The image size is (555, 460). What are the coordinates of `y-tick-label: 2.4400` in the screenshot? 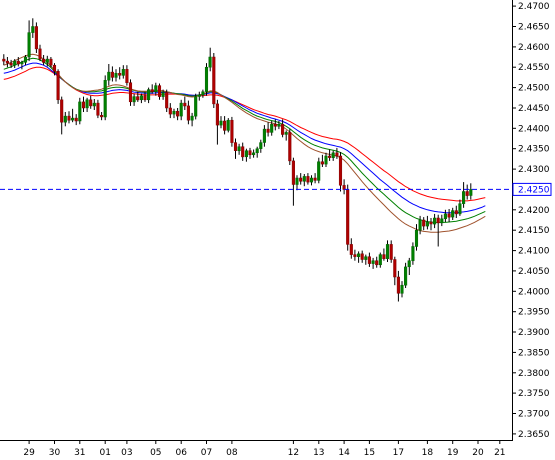 It's located at (534, 129).